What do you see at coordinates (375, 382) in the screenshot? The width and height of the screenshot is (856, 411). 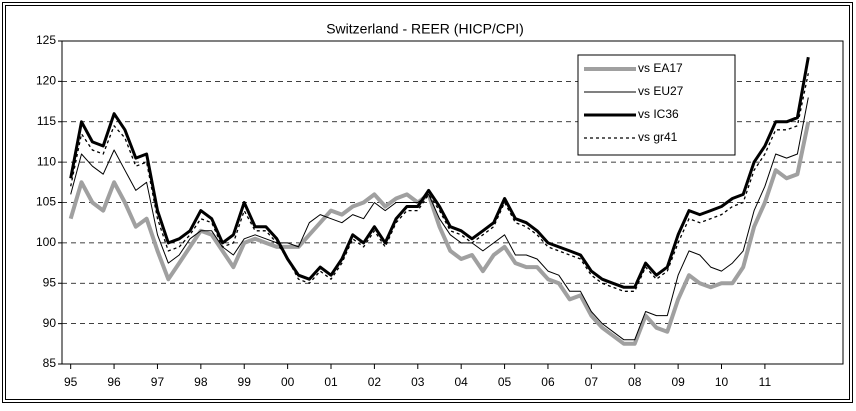 I see `x-tick-label: 02` at bounding box center [375, 382].